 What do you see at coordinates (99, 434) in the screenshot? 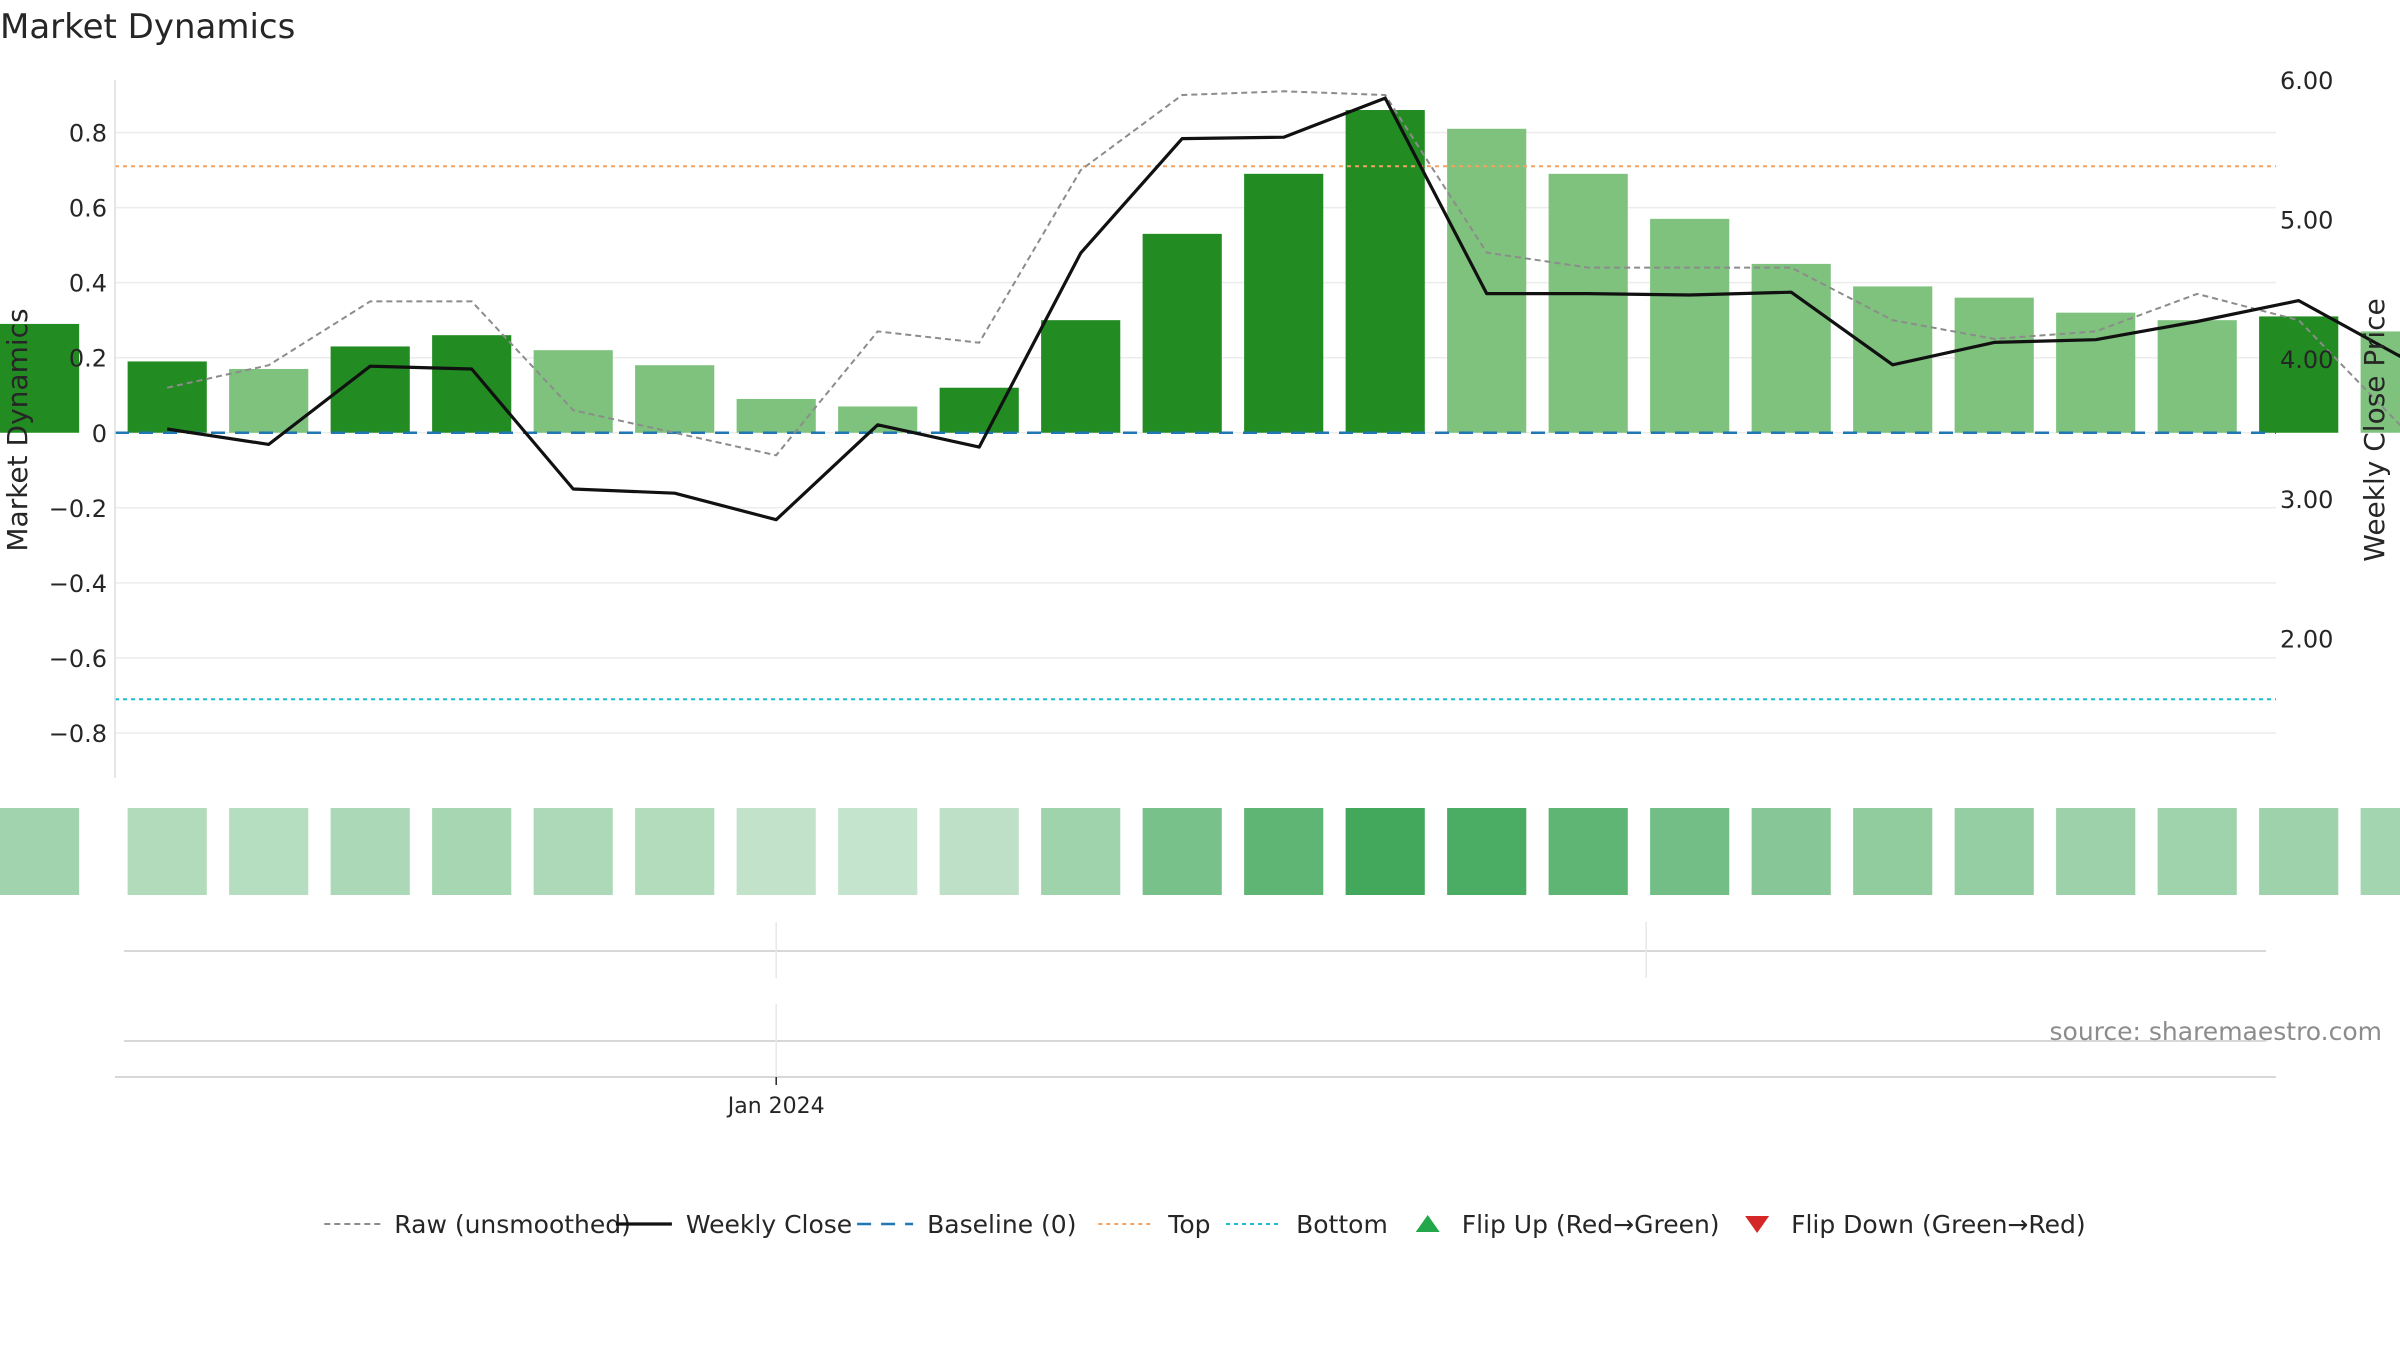
I see `left-tick-label: 0` at bounding box center [99, 434].